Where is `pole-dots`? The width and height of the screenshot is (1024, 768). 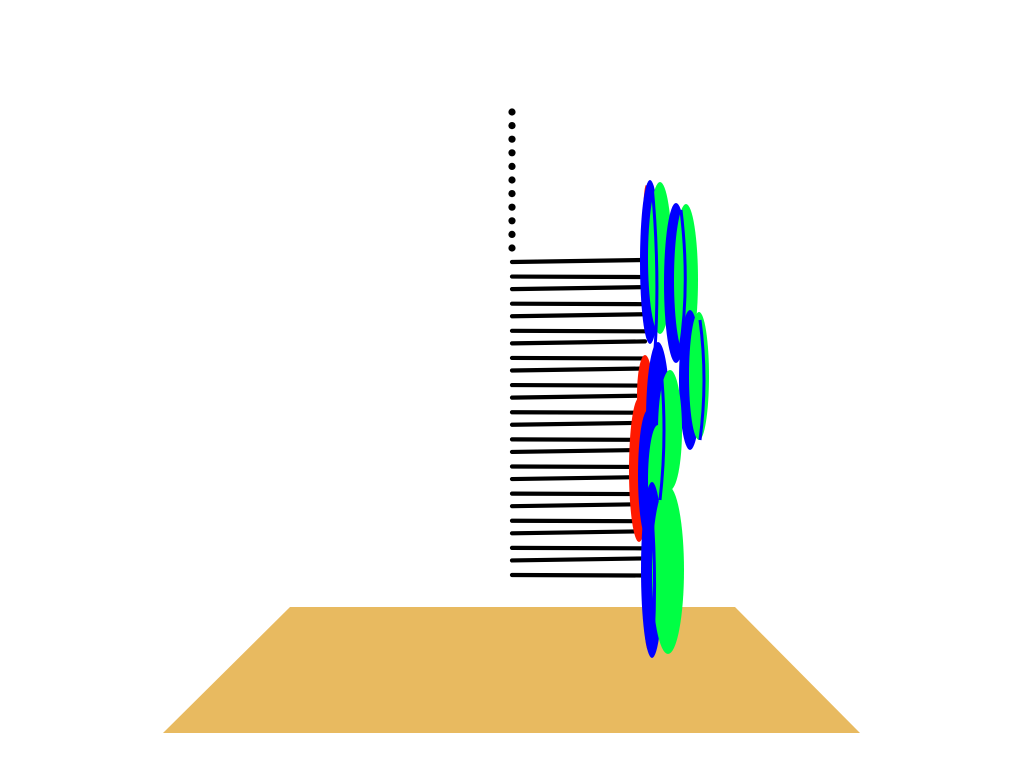 pole-dots is located at coordinates (512, 180).